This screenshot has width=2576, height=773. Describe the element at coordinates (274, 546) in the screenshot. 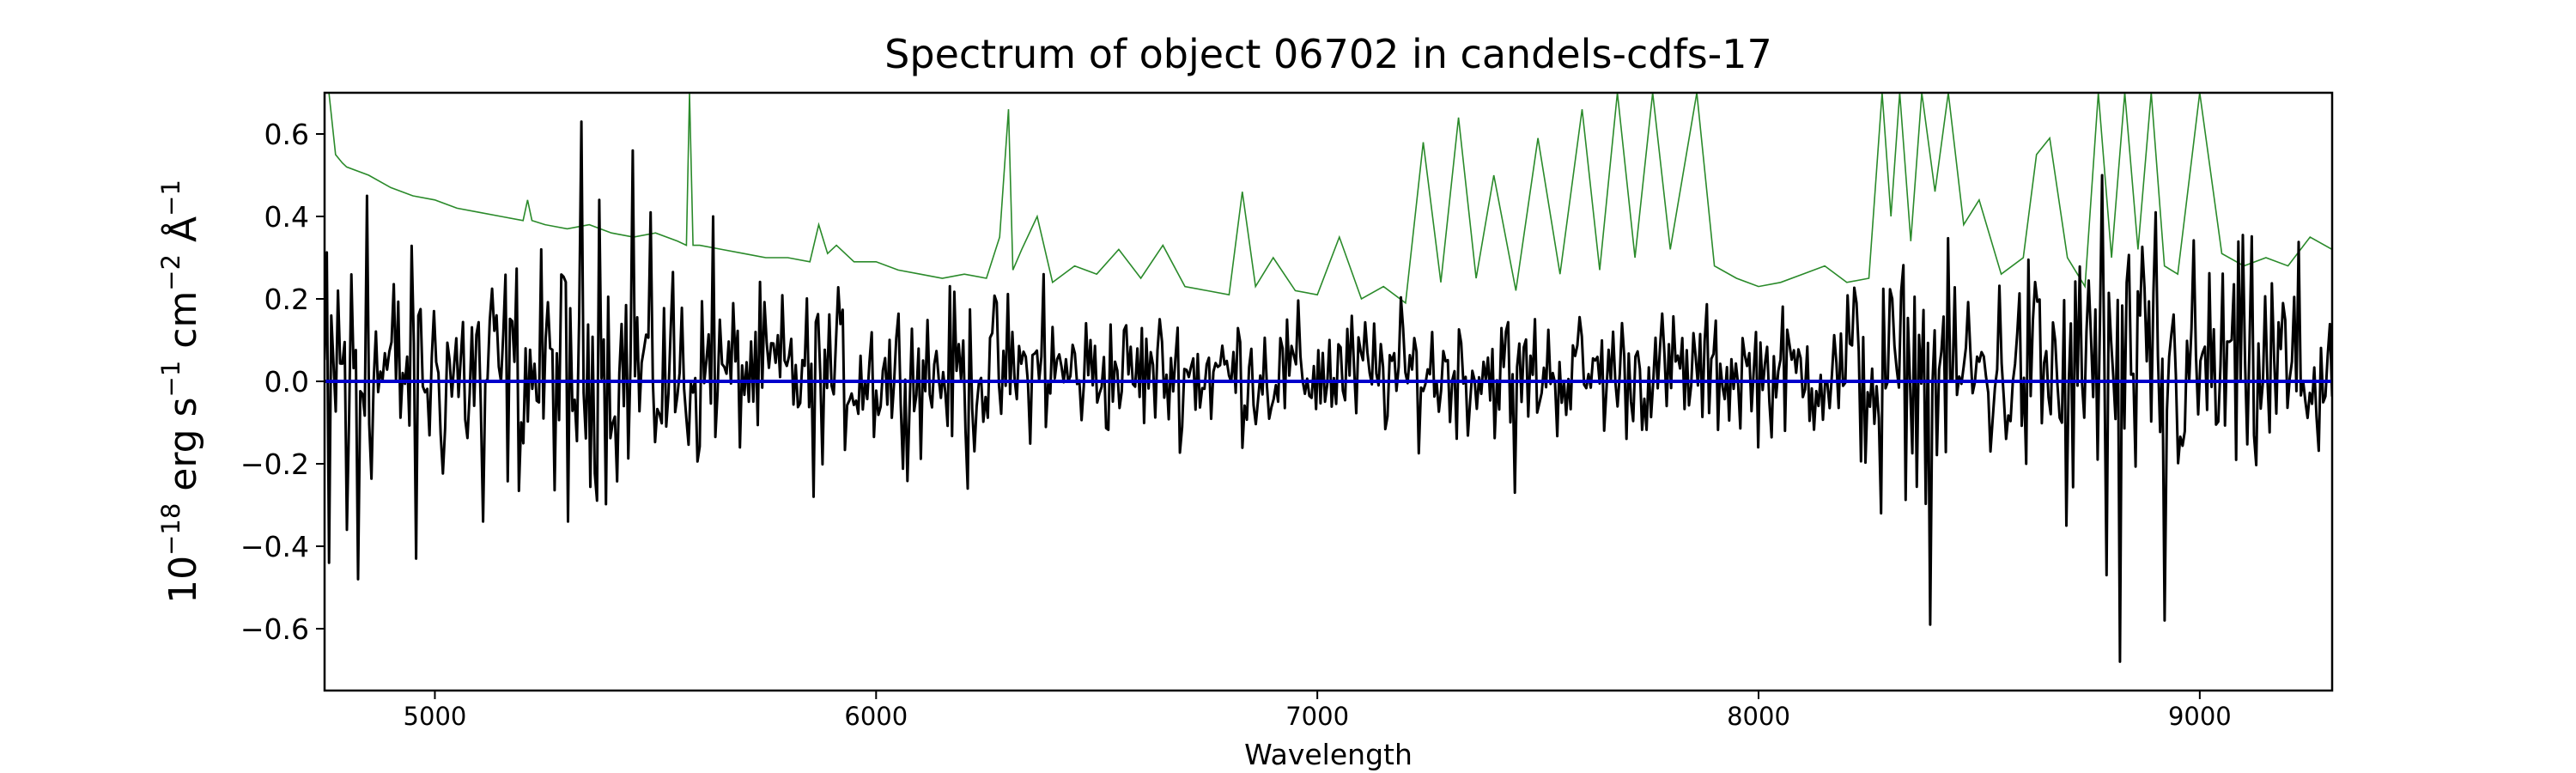

I see `y-tick-label: −0.4` at that location.